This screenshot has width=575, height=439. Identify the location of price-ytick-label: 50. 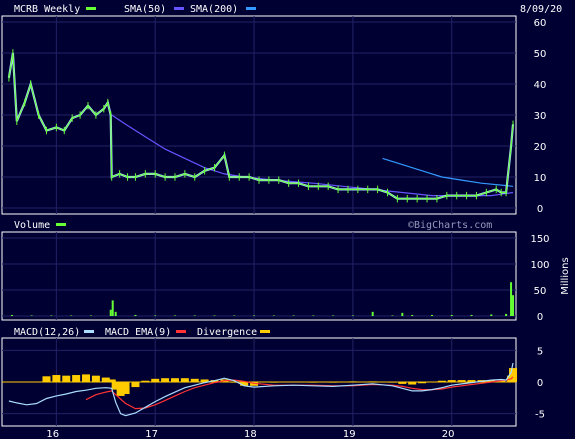
(540, 54).